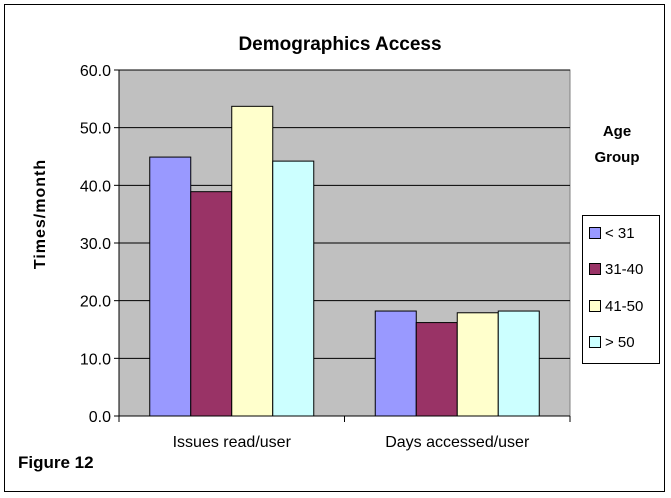 This screenshot has height=498, width=671. I want to click on legend: < 31 31-40 41-50 > 50, so click(621, 289).